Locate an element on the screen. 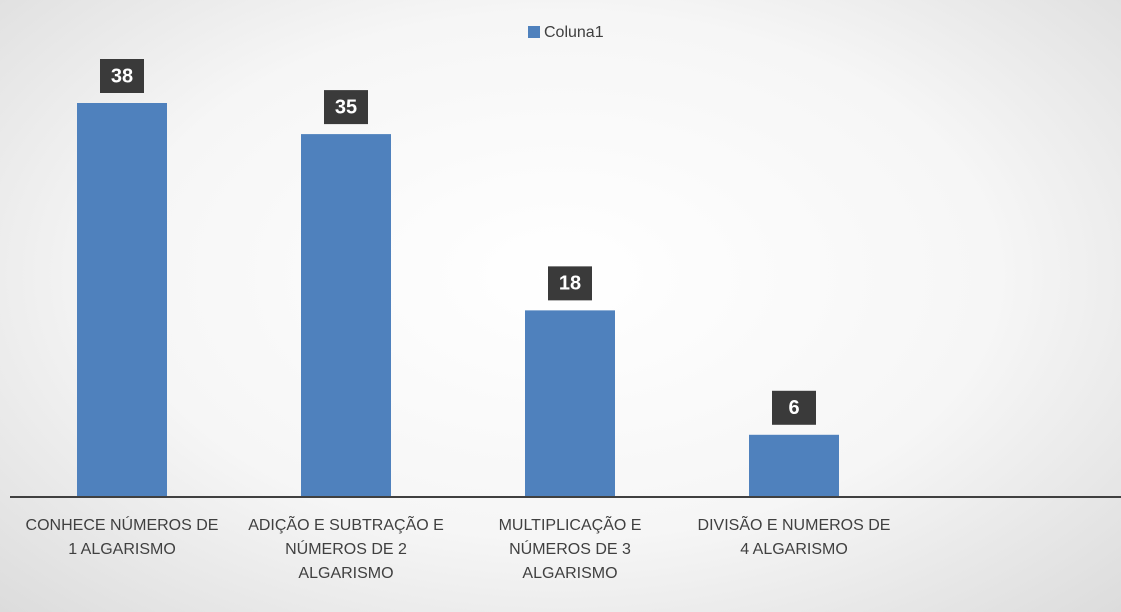 The height and width of the screenshot is (612, 1121). data-label: 6 is located at coordinates (793, 408).